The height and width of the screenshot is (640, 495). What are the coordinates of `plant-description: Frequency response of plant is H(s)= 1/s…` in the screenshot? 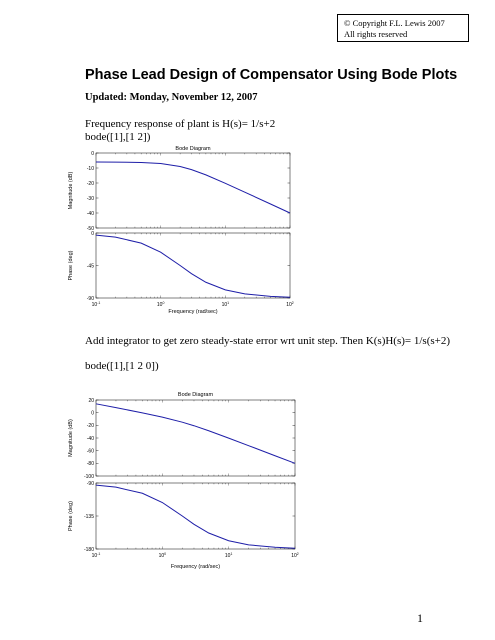 It's located at (180, 124).